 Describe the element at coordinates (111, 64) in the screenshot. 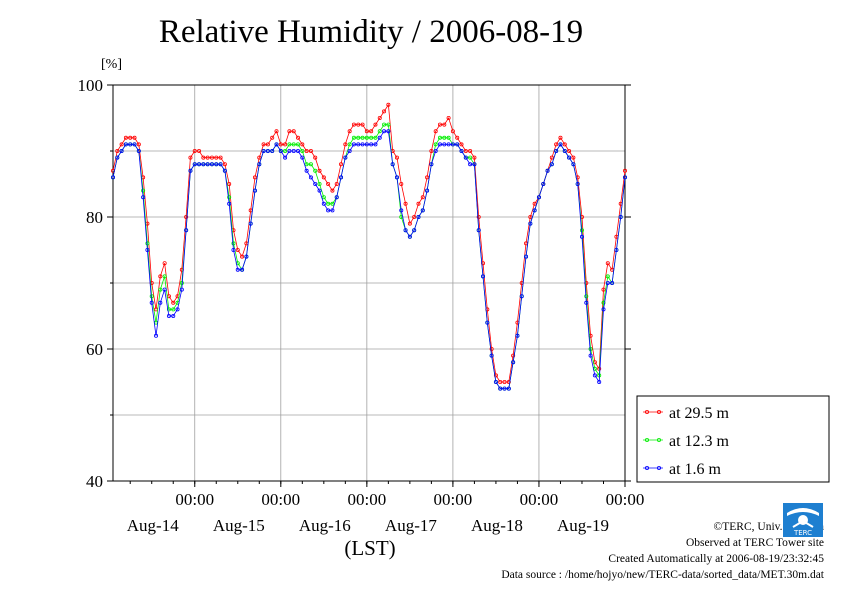

I see `y-axis-unit: [%]` at that location.